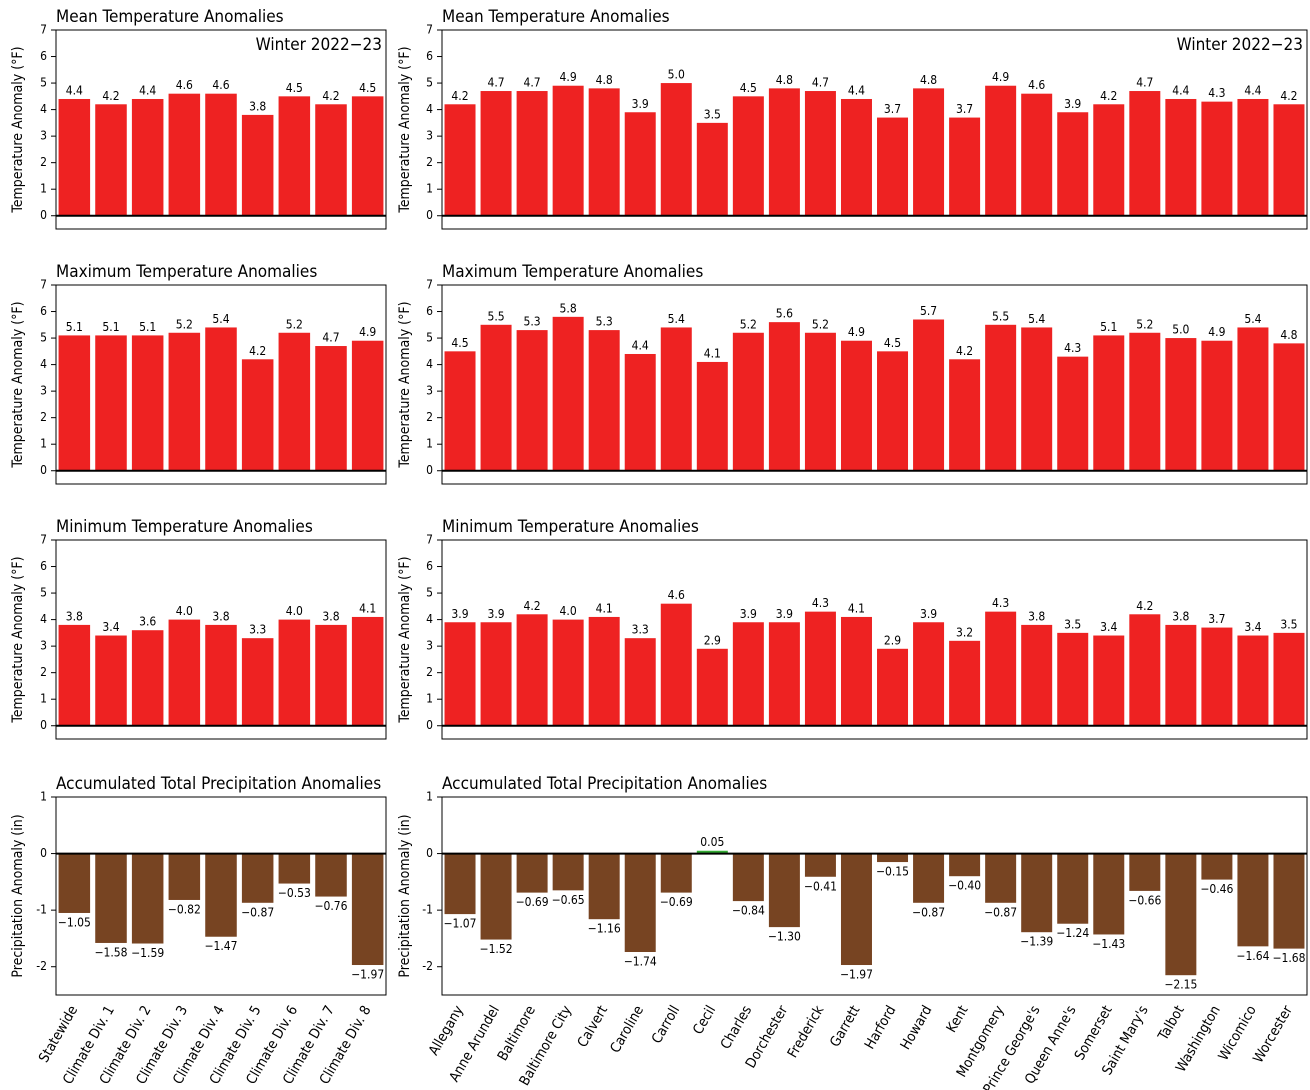 Image resolution: width=1310 pixels, height=1090 pixels. Describe the element at coordinates (568, 308) in the screenshot. I see `value-label: 5.8` at that location.